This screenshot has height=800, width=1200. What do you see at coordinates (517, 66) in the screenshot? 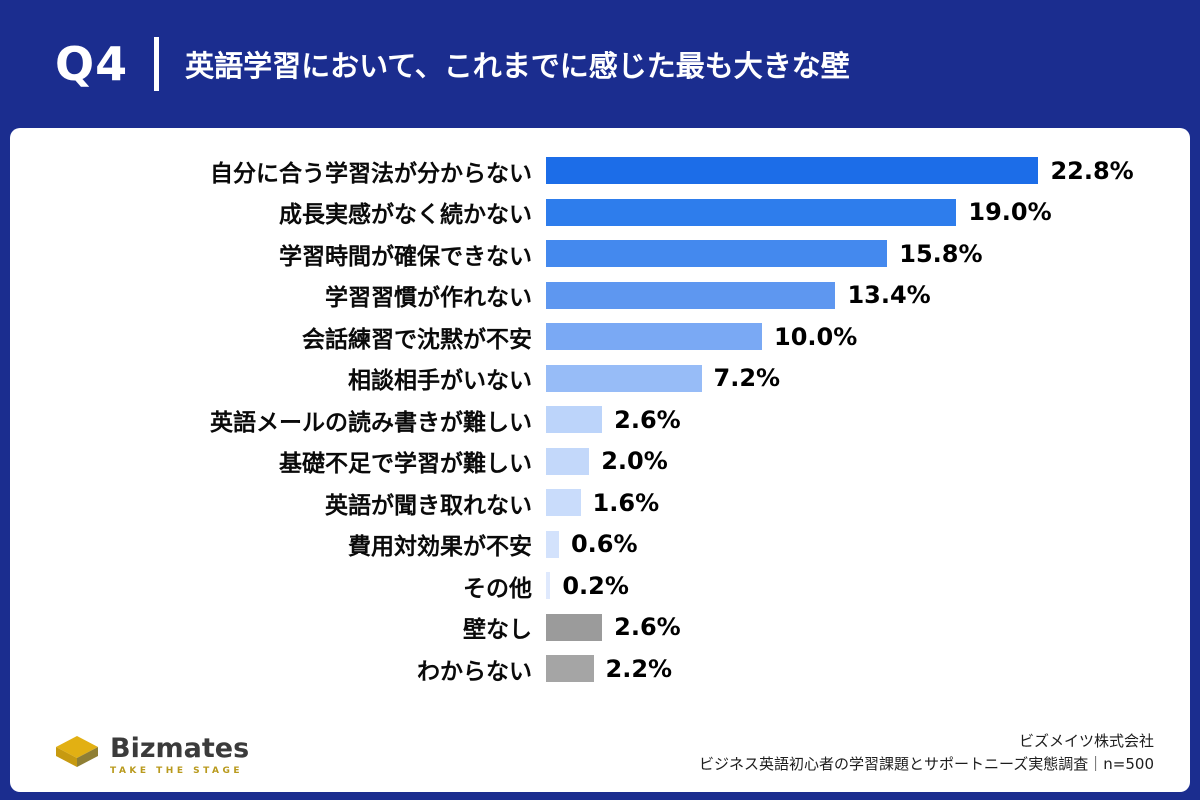
I see `page-title: 英語学習において、これまでに感じた最も大きな壁` at bounding box center [517, 66].